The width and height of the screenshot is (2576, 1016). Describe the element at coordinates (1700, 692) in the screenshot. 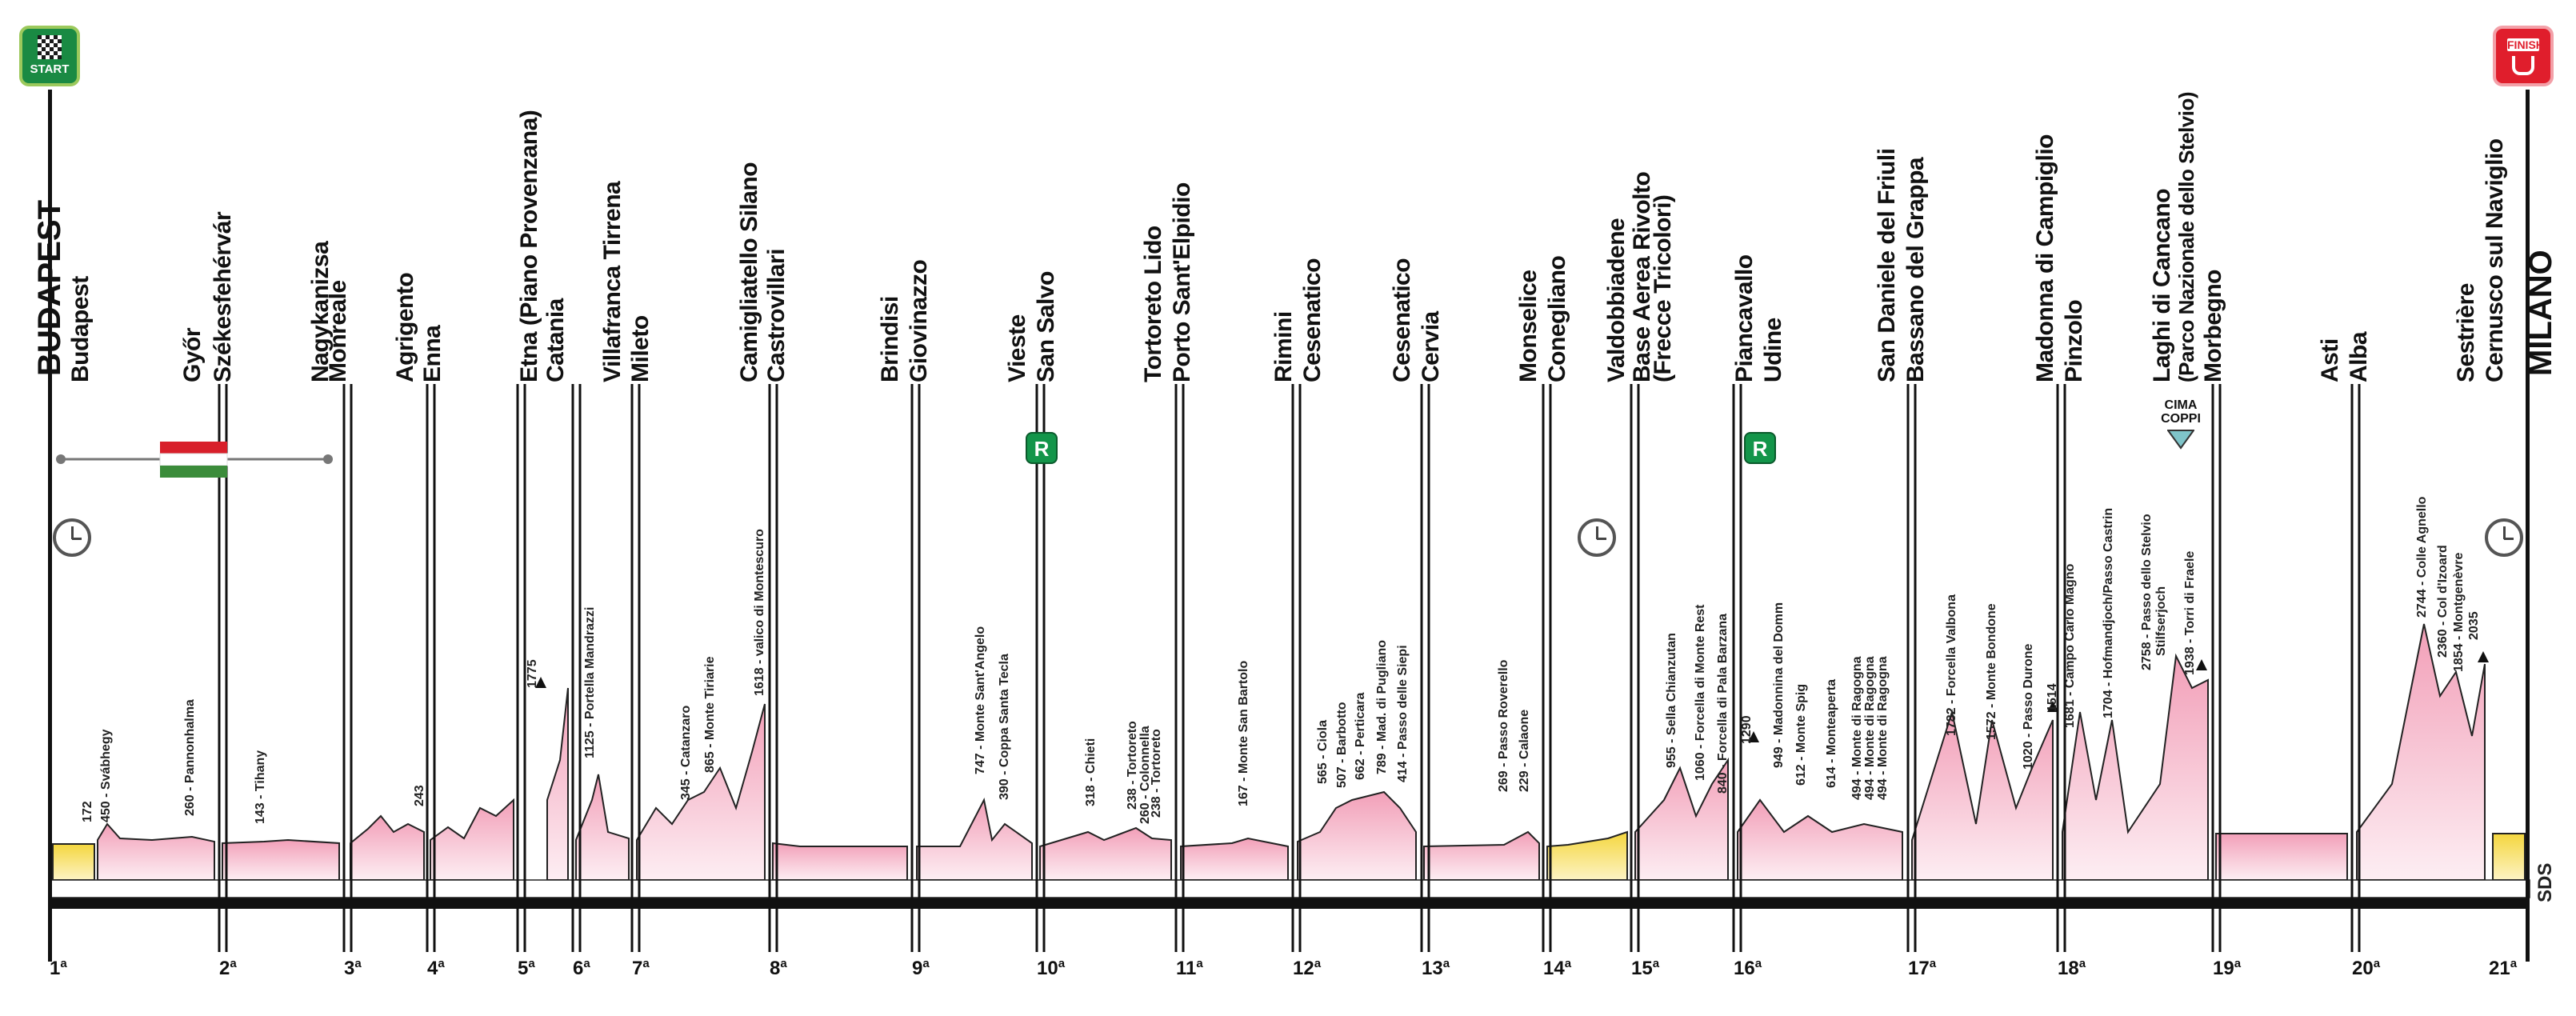

I see `peak-label: 1060 - Forcella di Monte Rest` at that location.